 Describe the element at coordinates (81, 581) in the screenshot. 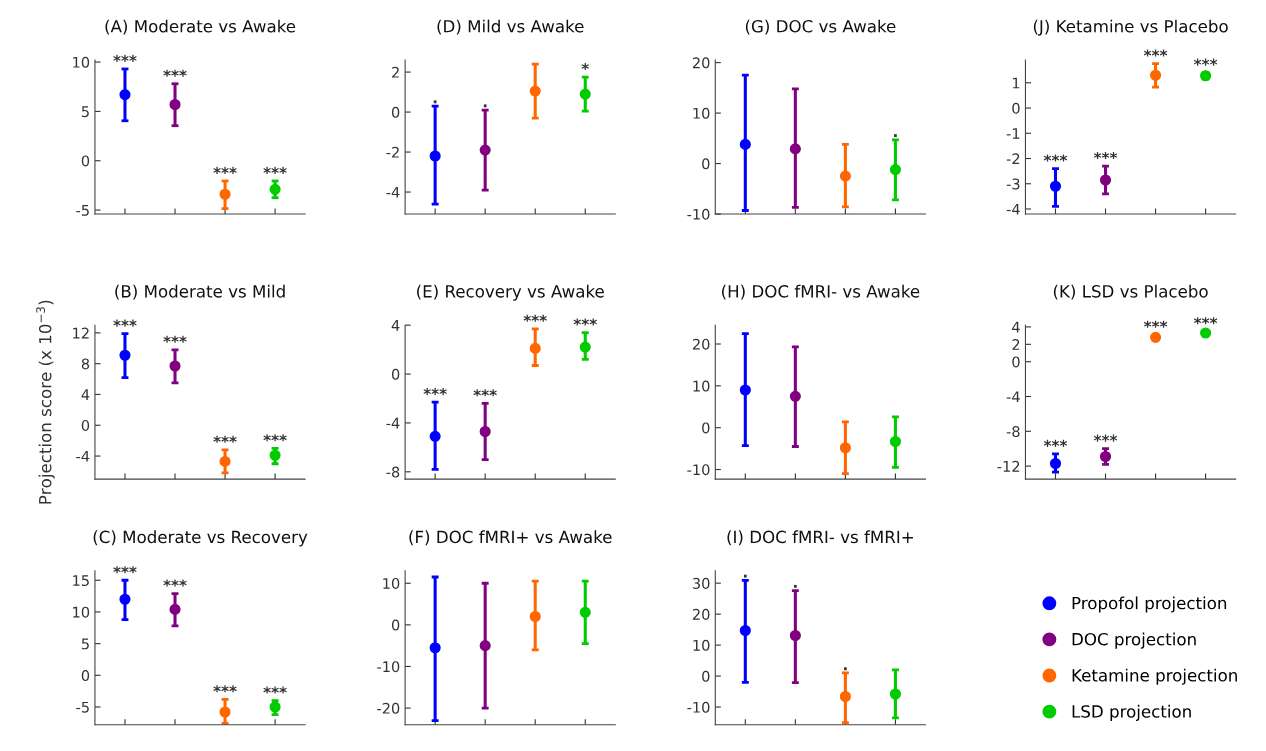

I see `y-tick-label: 15` at that location.